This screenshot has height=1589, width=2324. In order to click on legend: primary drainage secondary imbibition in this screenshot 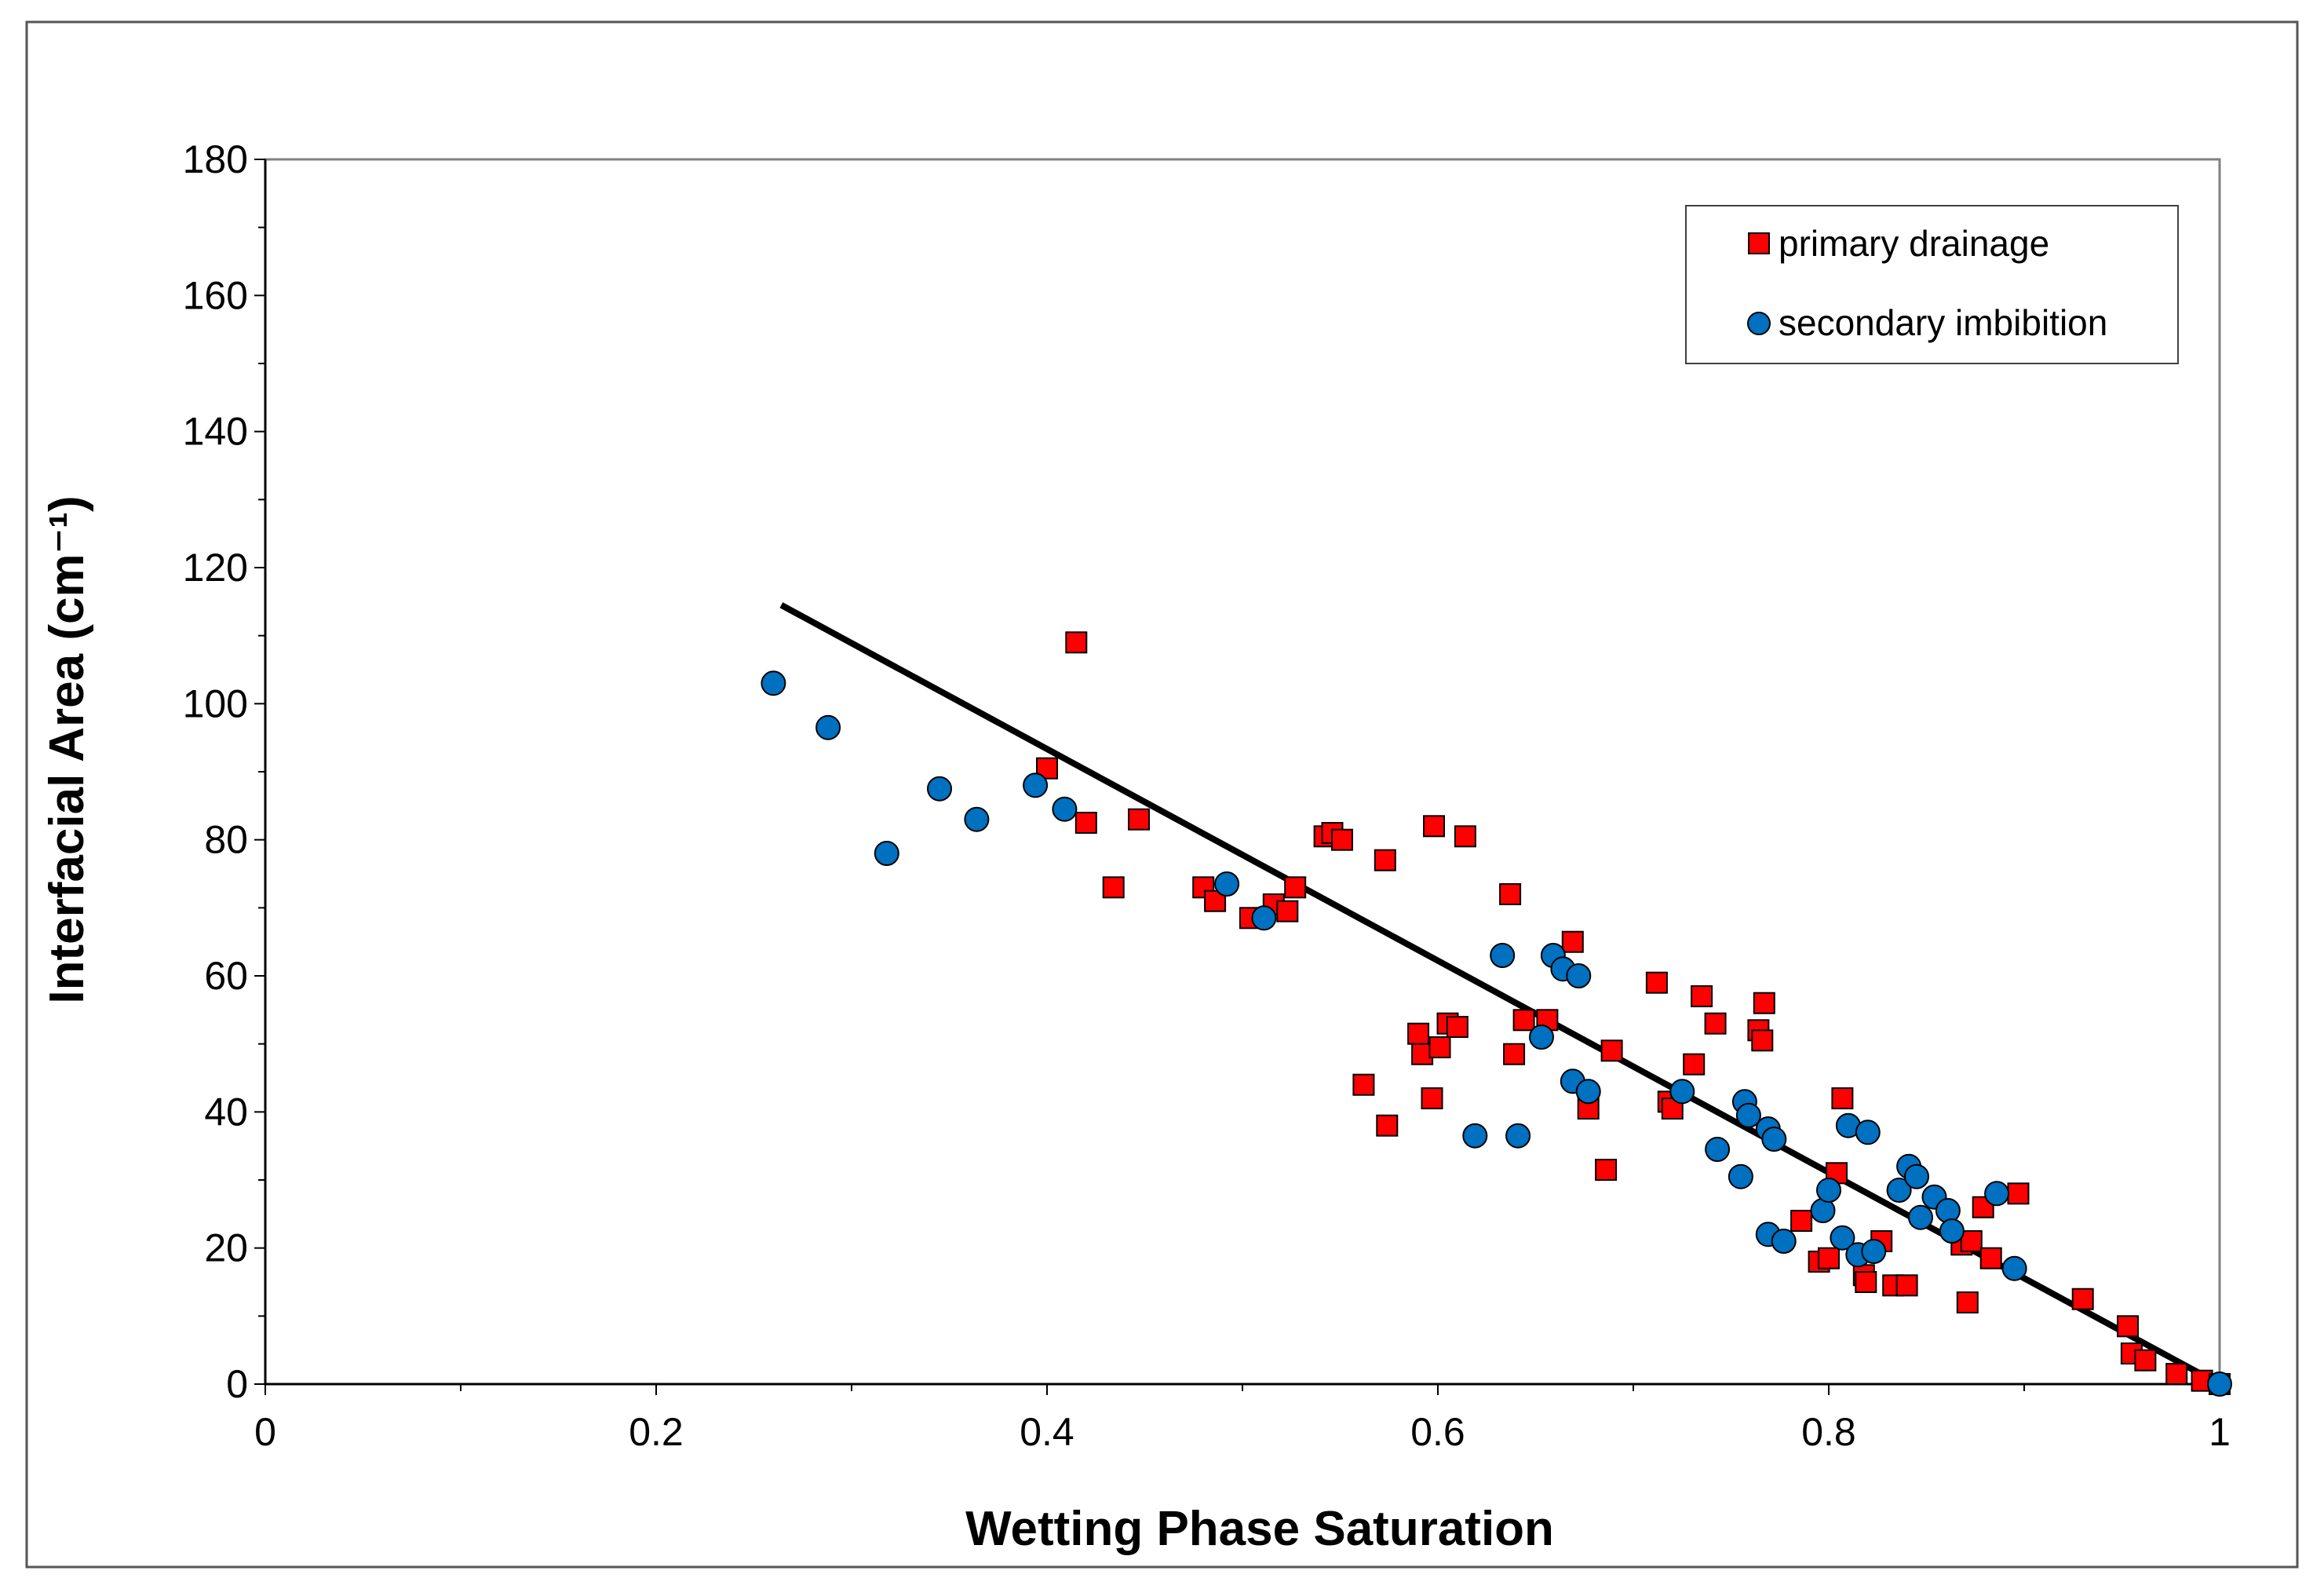, I will do `click(1932, 284)`.